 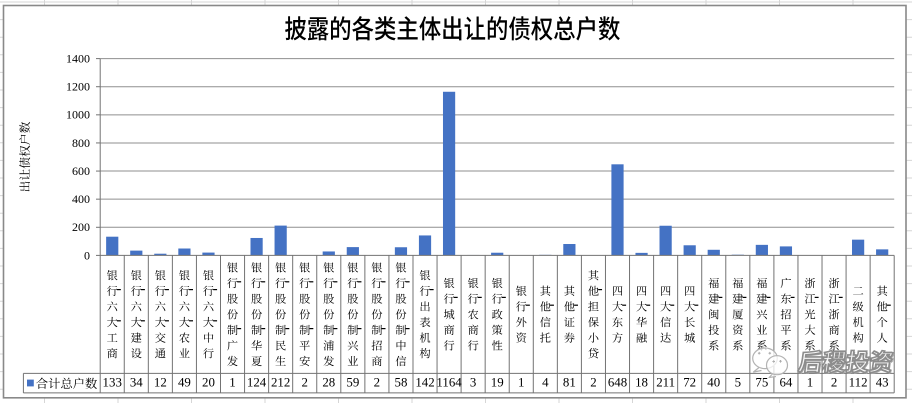 I want to click on svg-text: 40, so click(x=713, y=382).